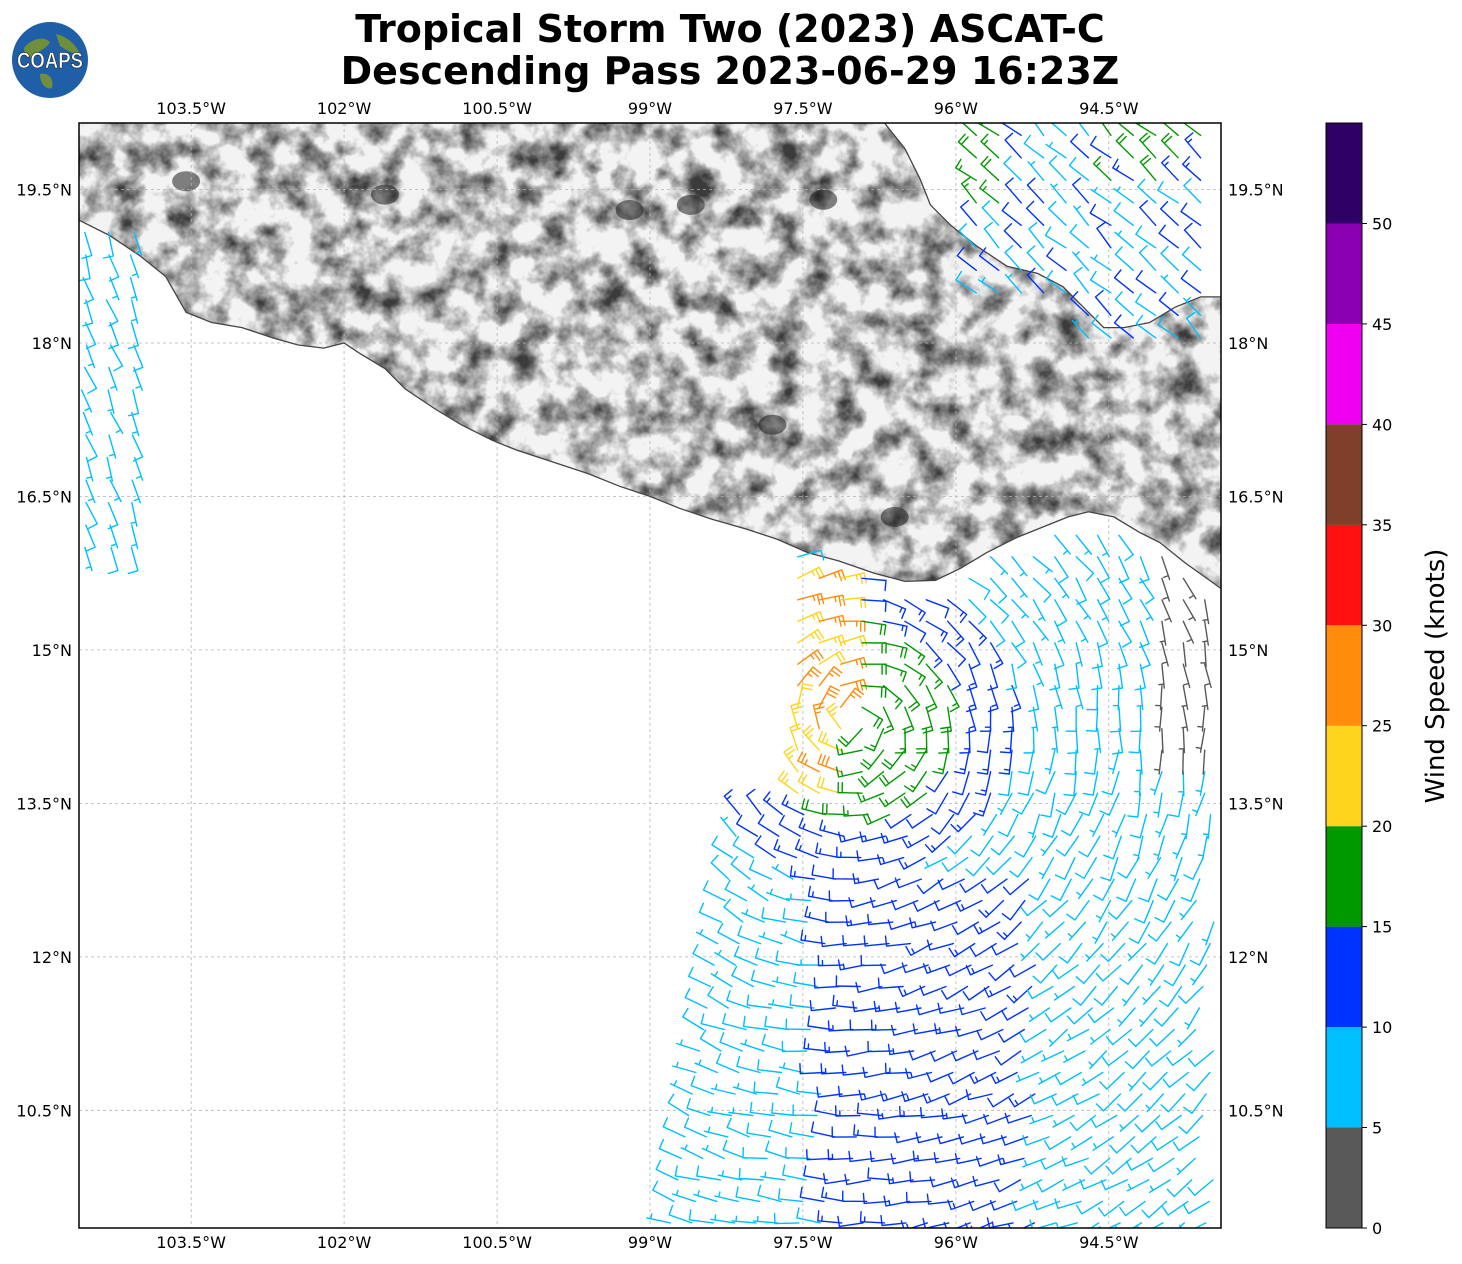 Image resolution: width=1462 pixels, height=1264 pixels. Describe the element at coordinates (37, 48) in the screenshot. I see `logo-land-mass` at that location.